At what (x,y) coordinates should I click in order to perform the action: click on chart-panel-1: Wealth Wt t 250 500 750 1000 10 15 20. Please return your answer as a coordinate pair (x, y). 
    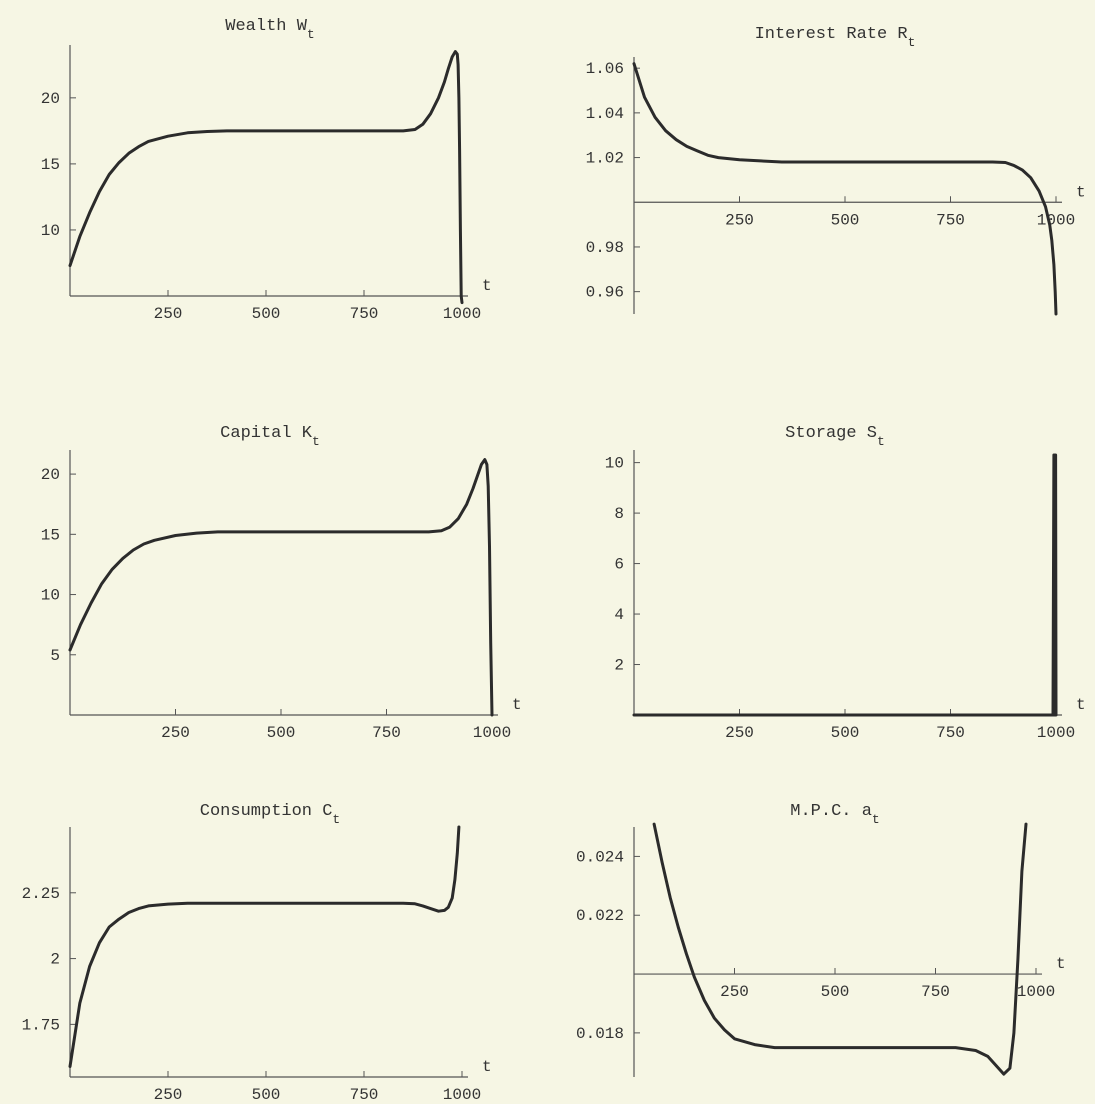
    Looking at the image, I should click on (266, 170).